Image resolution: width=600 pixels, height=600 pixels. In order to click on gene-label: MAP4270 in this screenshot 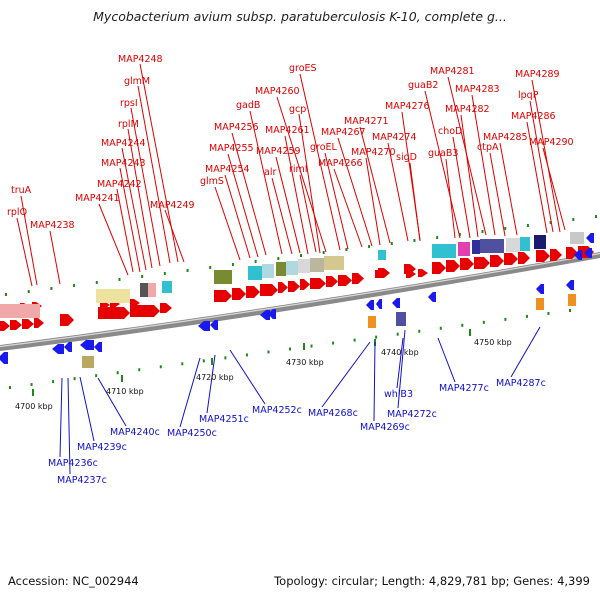, I will do `click(373, 152)`.